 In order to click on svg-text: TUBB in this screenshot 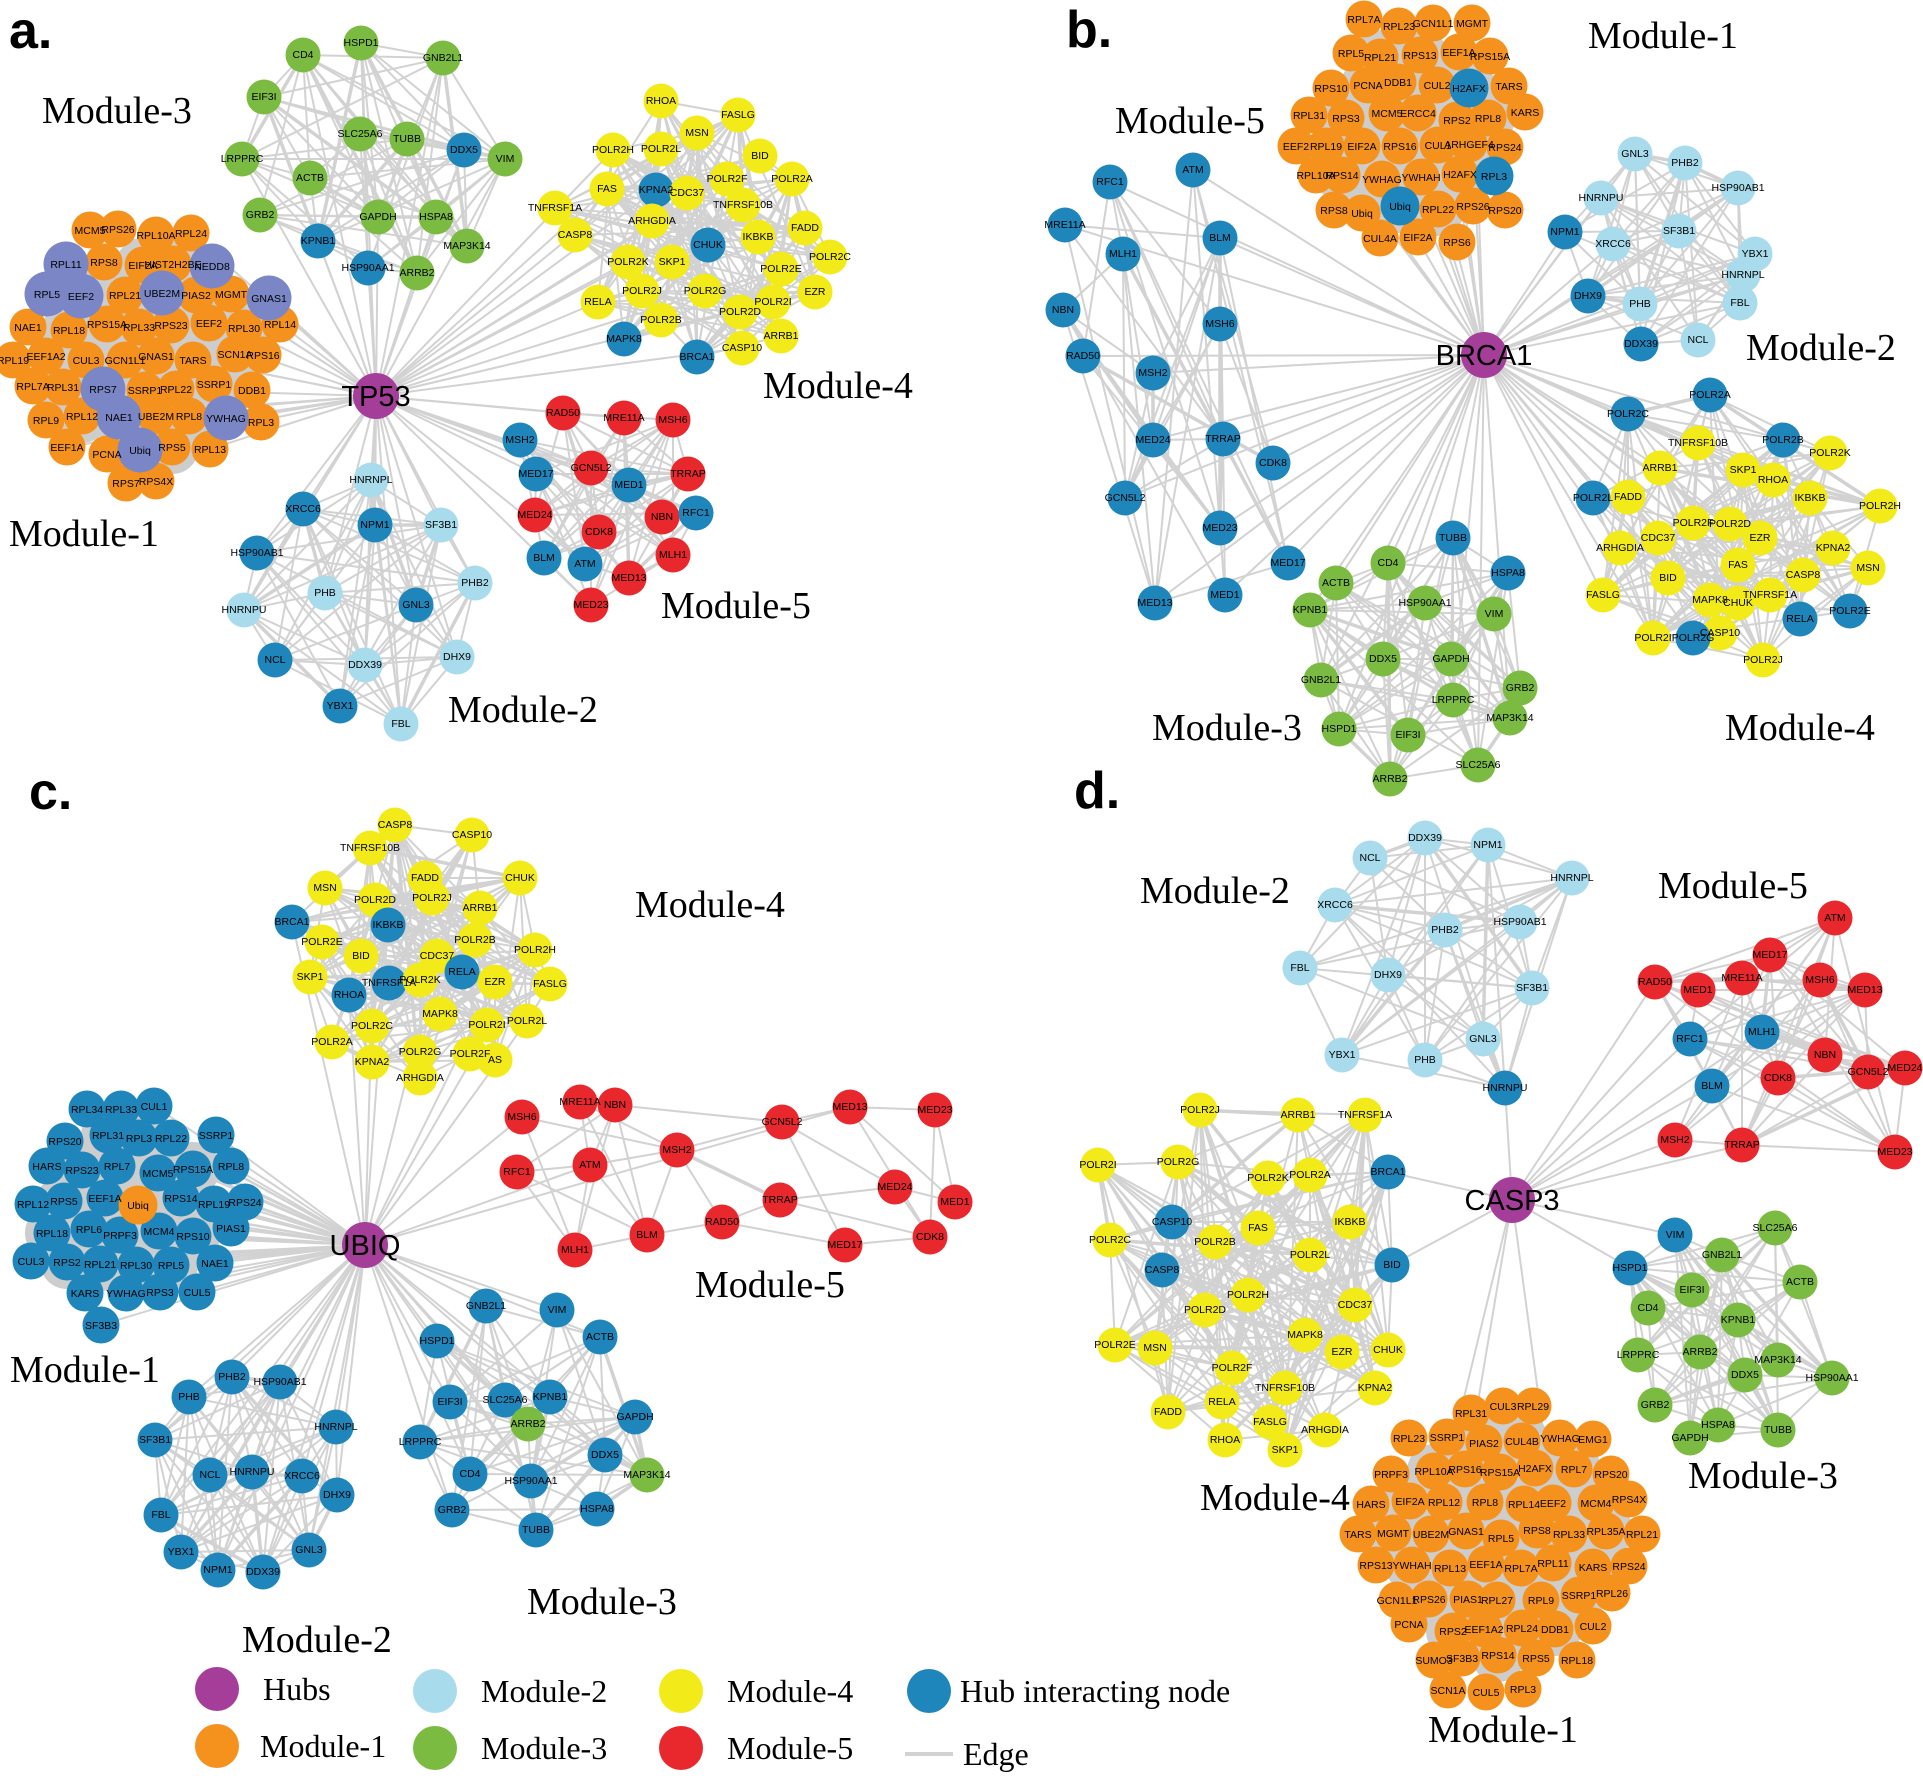, I will do `click(1453, 538)`.